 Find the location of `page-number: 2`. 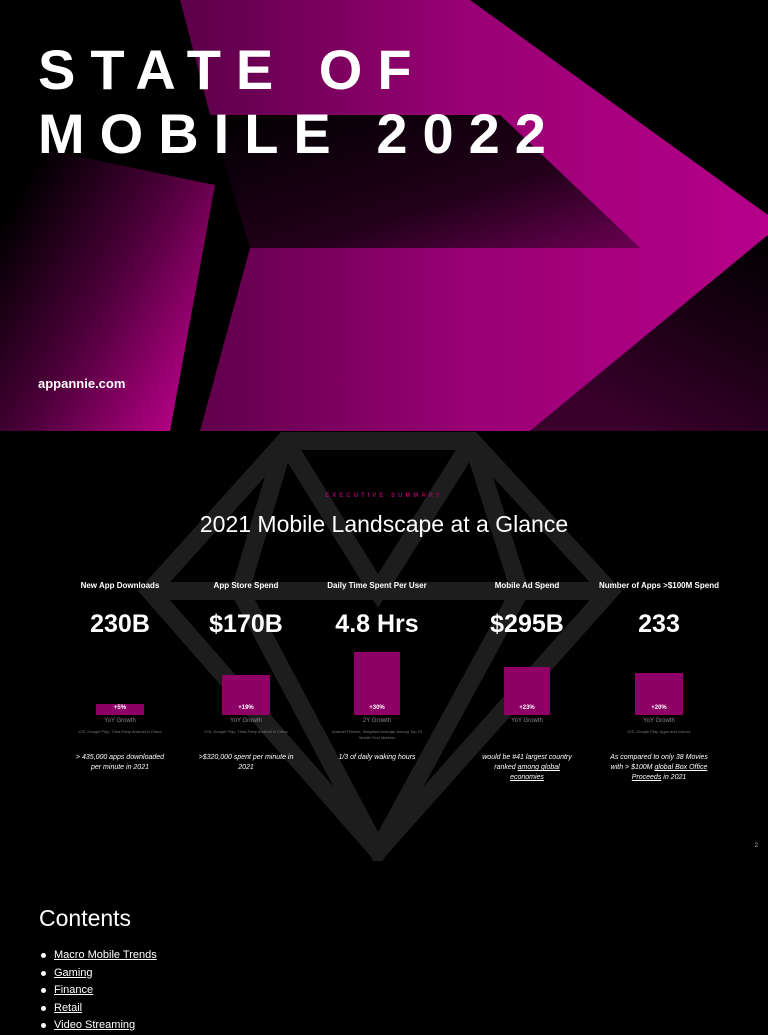

page-number: 2 is located at coordinates (756, 846).